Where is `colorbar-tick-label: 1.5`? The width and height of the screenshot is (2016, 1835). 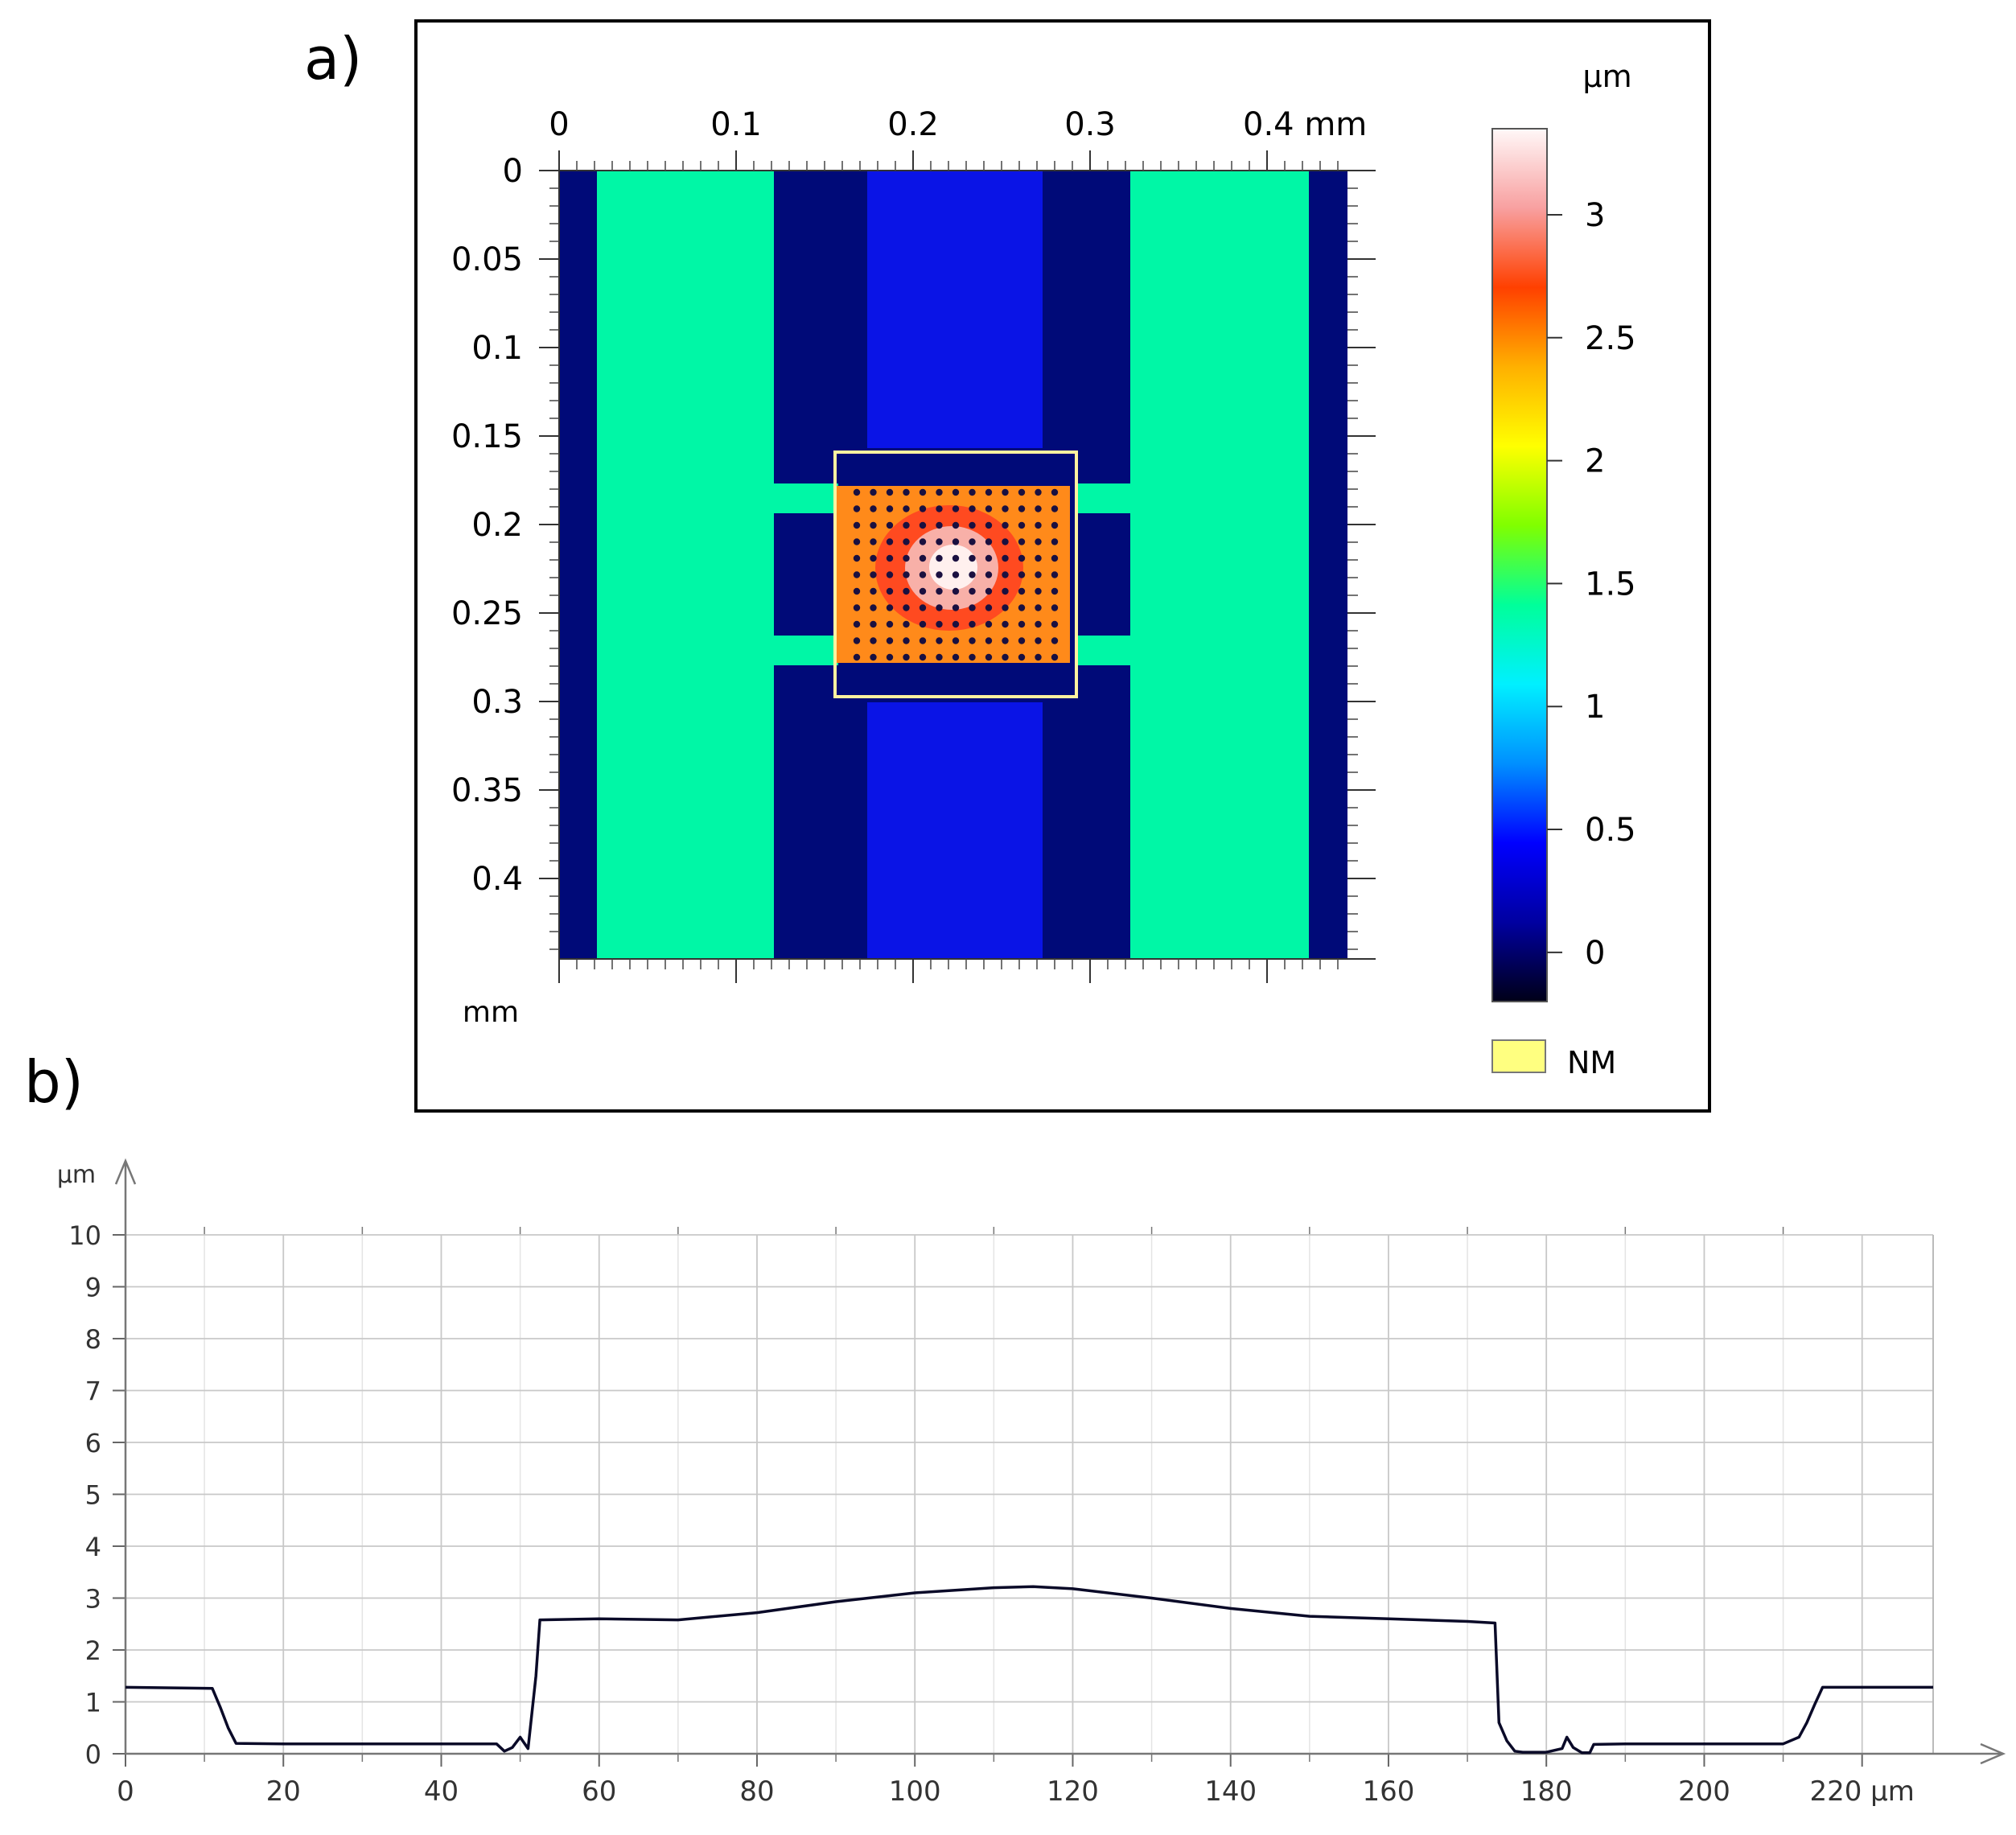 colorbar-tick-label: 1.5 is located at coordinates (1610, 584).